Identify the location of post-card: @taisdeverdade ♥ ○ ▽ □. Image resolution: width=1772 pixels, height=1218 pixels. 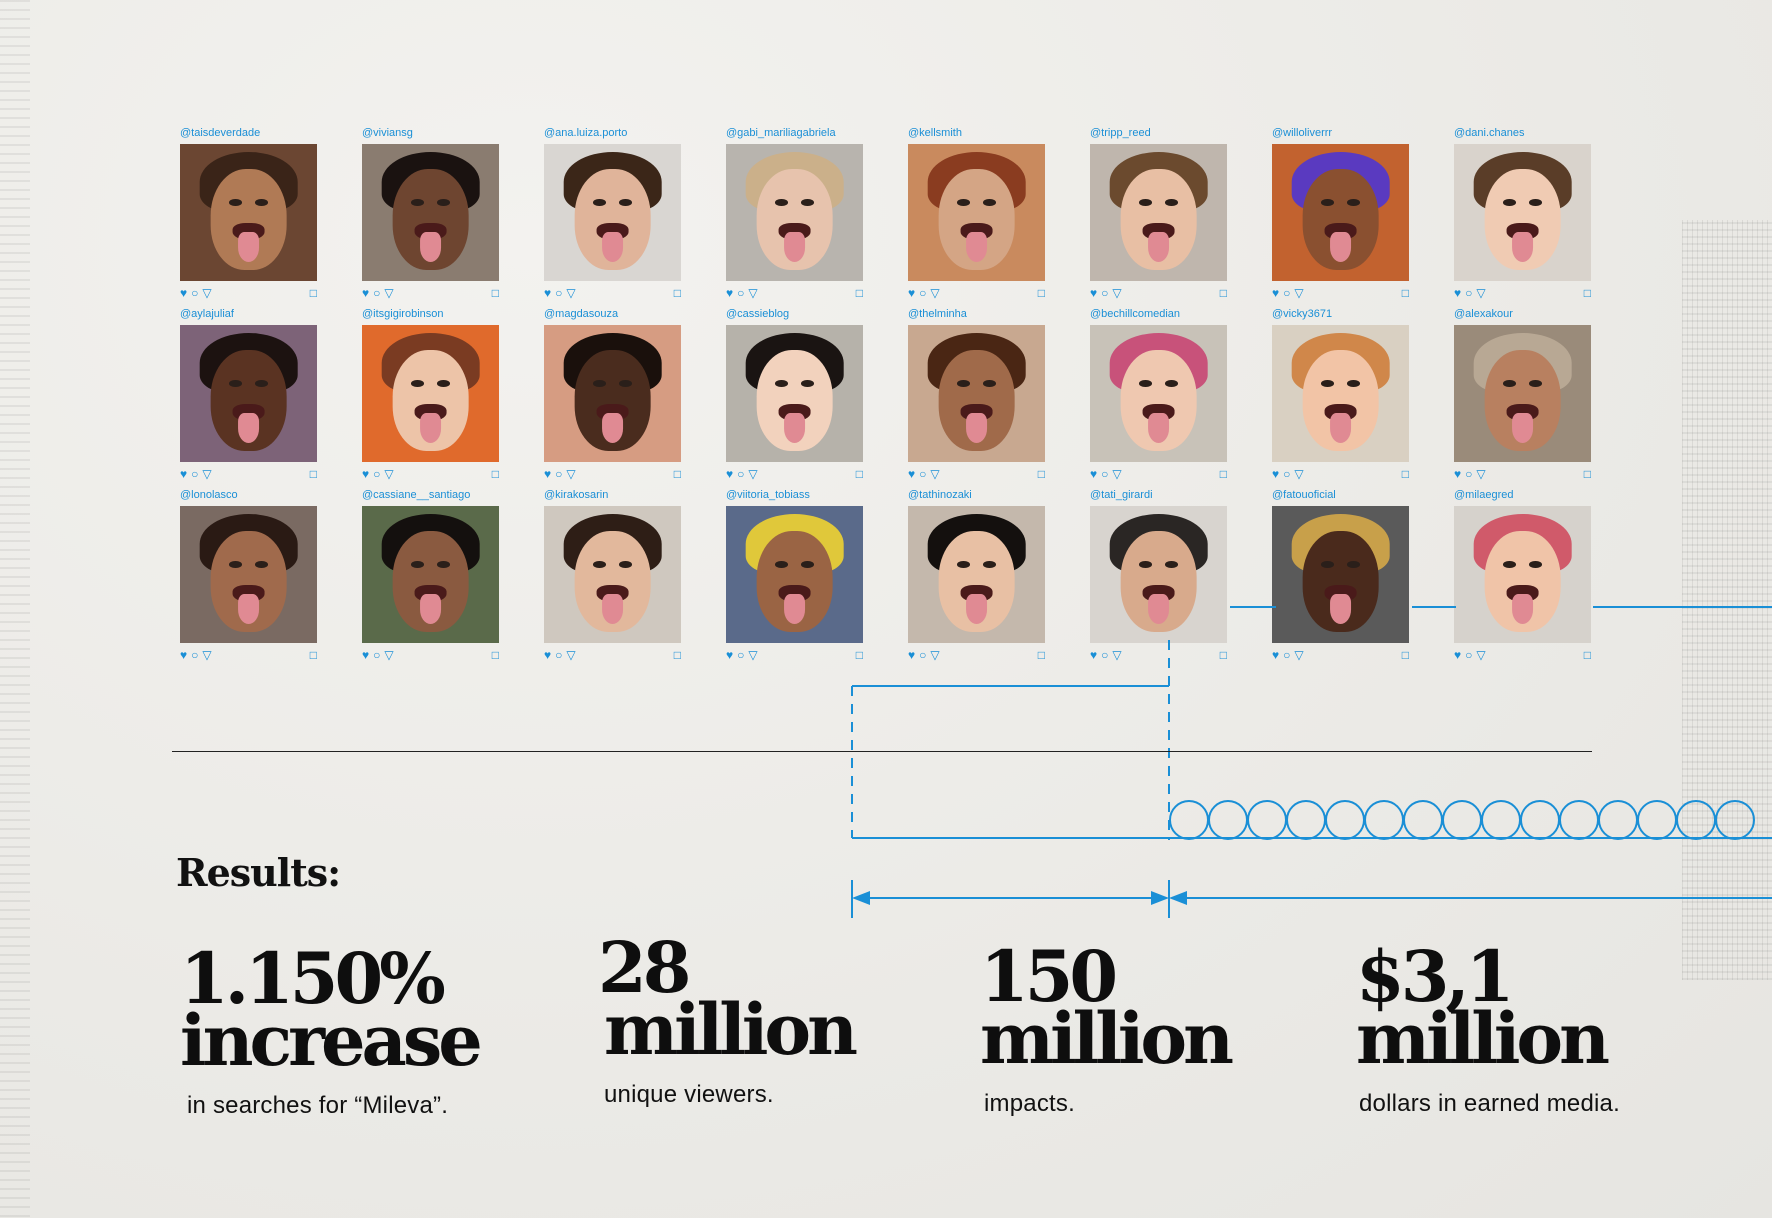
(248, 214).